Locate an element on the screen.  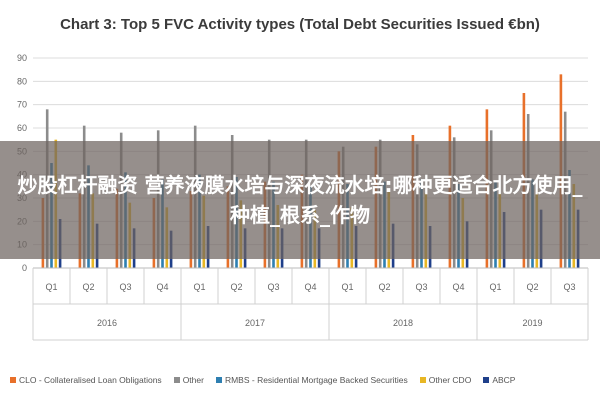
overlay-text: 炒股杠杆融资 营养液膜水培与深夜流水培:哪种更适合北方使用_种植_根系_作物 is located at coordinates (300, 200).